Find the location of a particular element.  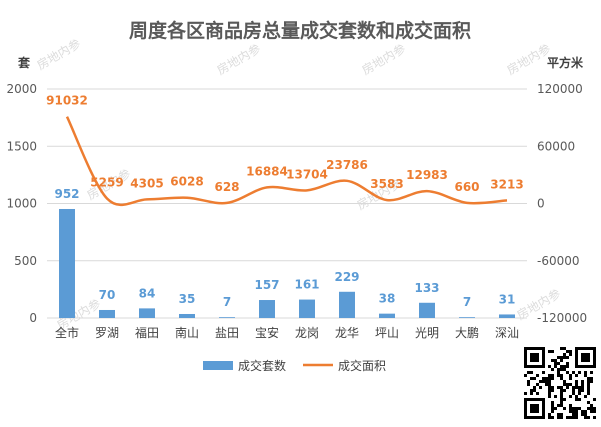

qr-finder-core is located at coordinates (534, 408).